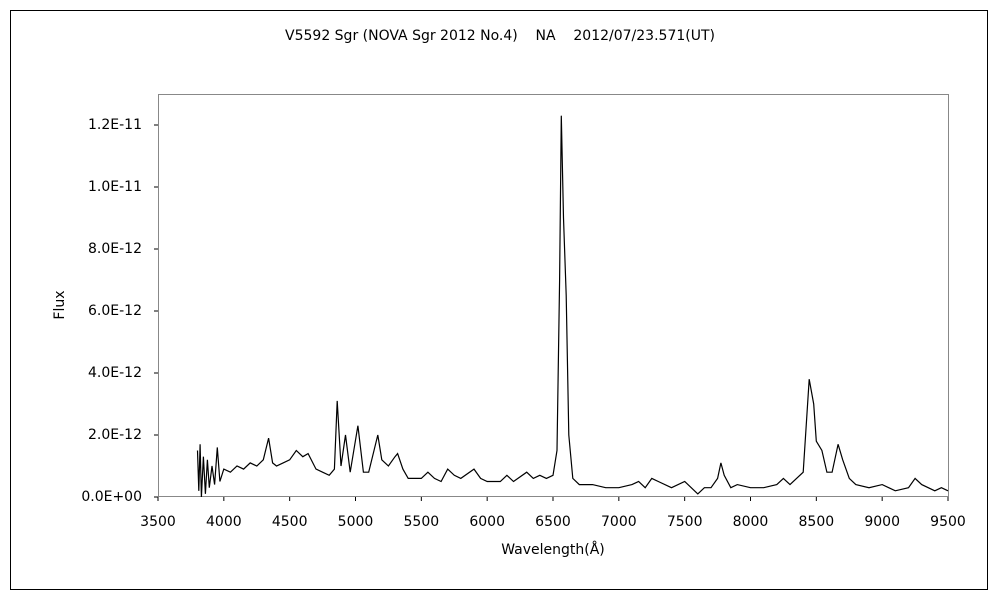 The height and width of the screenshot is (600, 1000). Describe the element at coordinates (111, 497) in the screenshot. I see `y-tick-label: 0.0E+00` at that location.